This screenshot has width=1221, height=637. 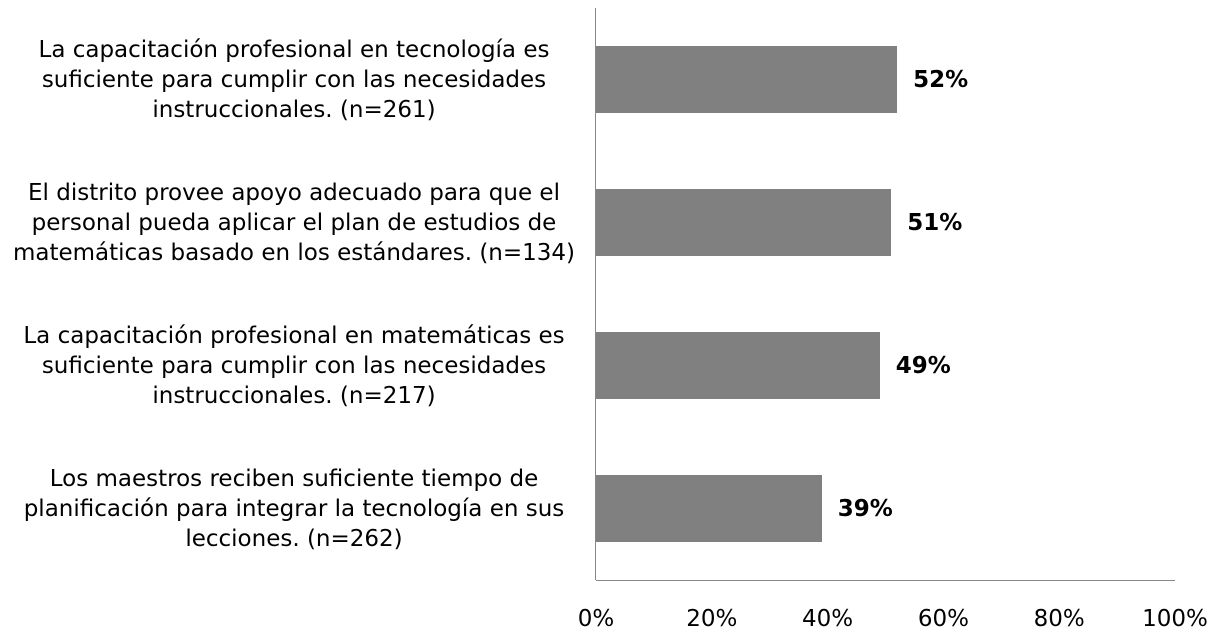 What do you see at coordinates (935, 222) in the screenshot?
I see `value-label: 51%` at bounding box center [935, 222].